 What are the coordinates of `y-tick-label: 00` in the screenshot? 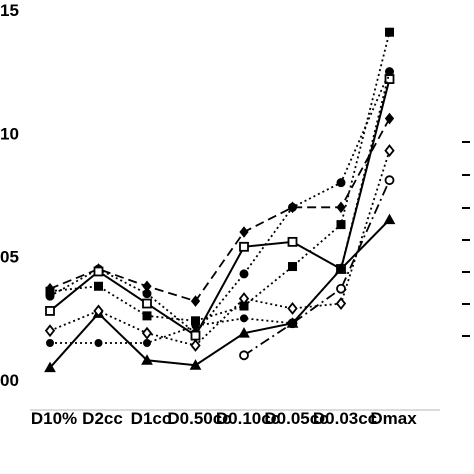 It's located at (9, 380).